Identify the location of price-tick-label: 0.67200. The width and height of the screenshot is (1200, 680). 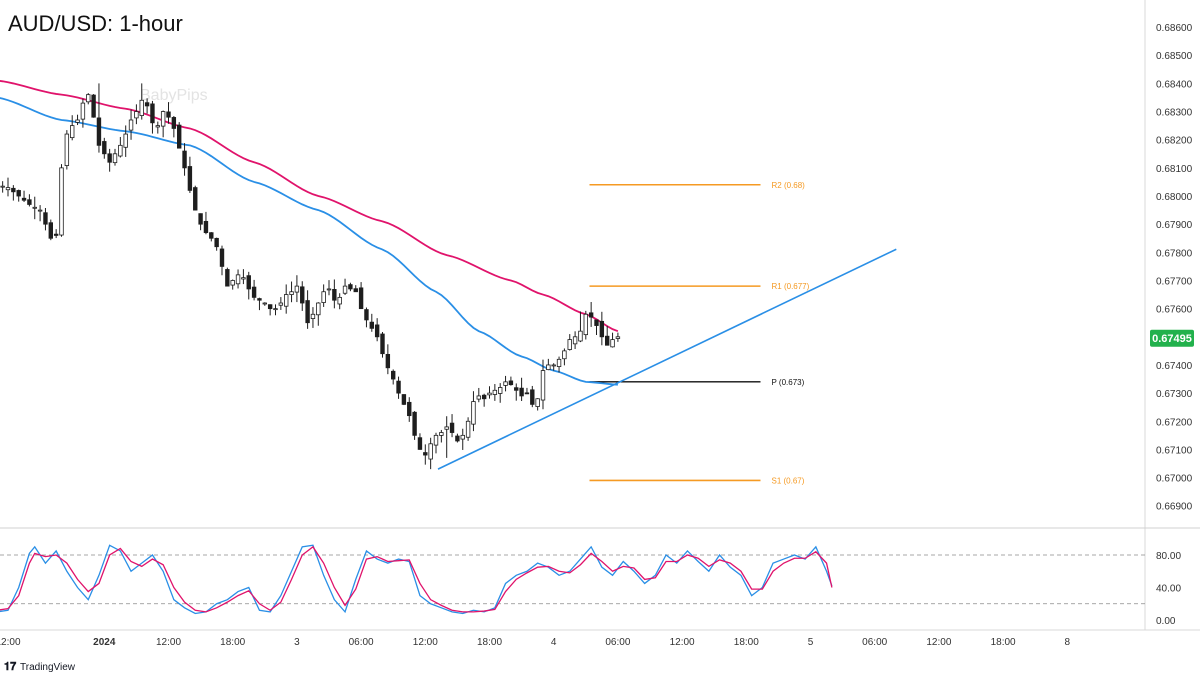
(1174, 422).